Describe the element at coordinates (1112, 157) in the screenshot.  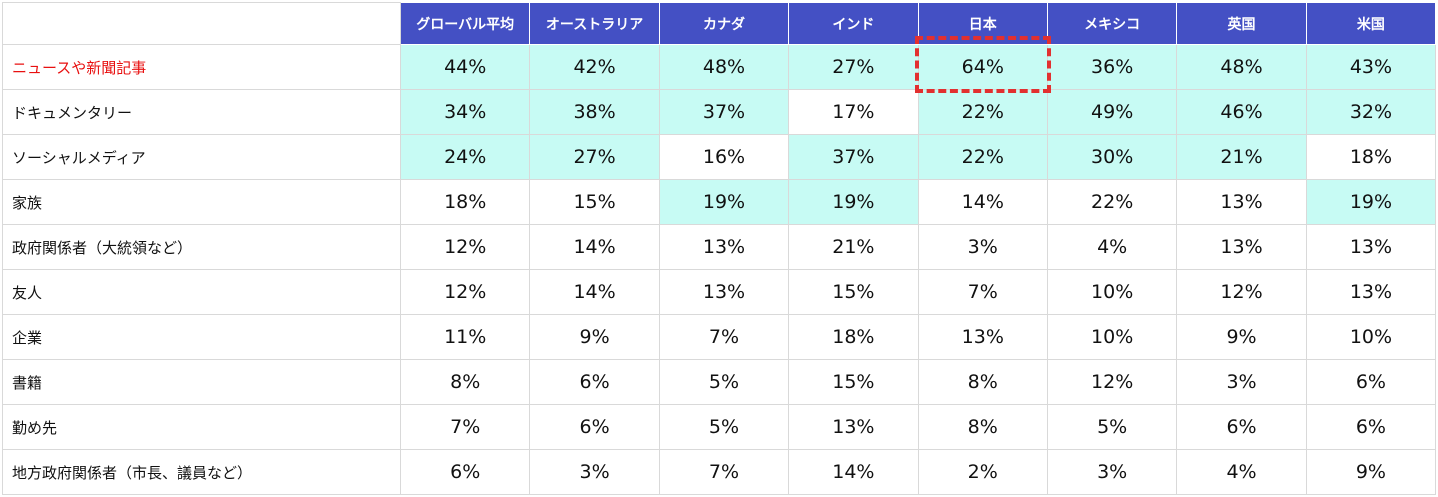
I see `value-cell: 30%` at that location.